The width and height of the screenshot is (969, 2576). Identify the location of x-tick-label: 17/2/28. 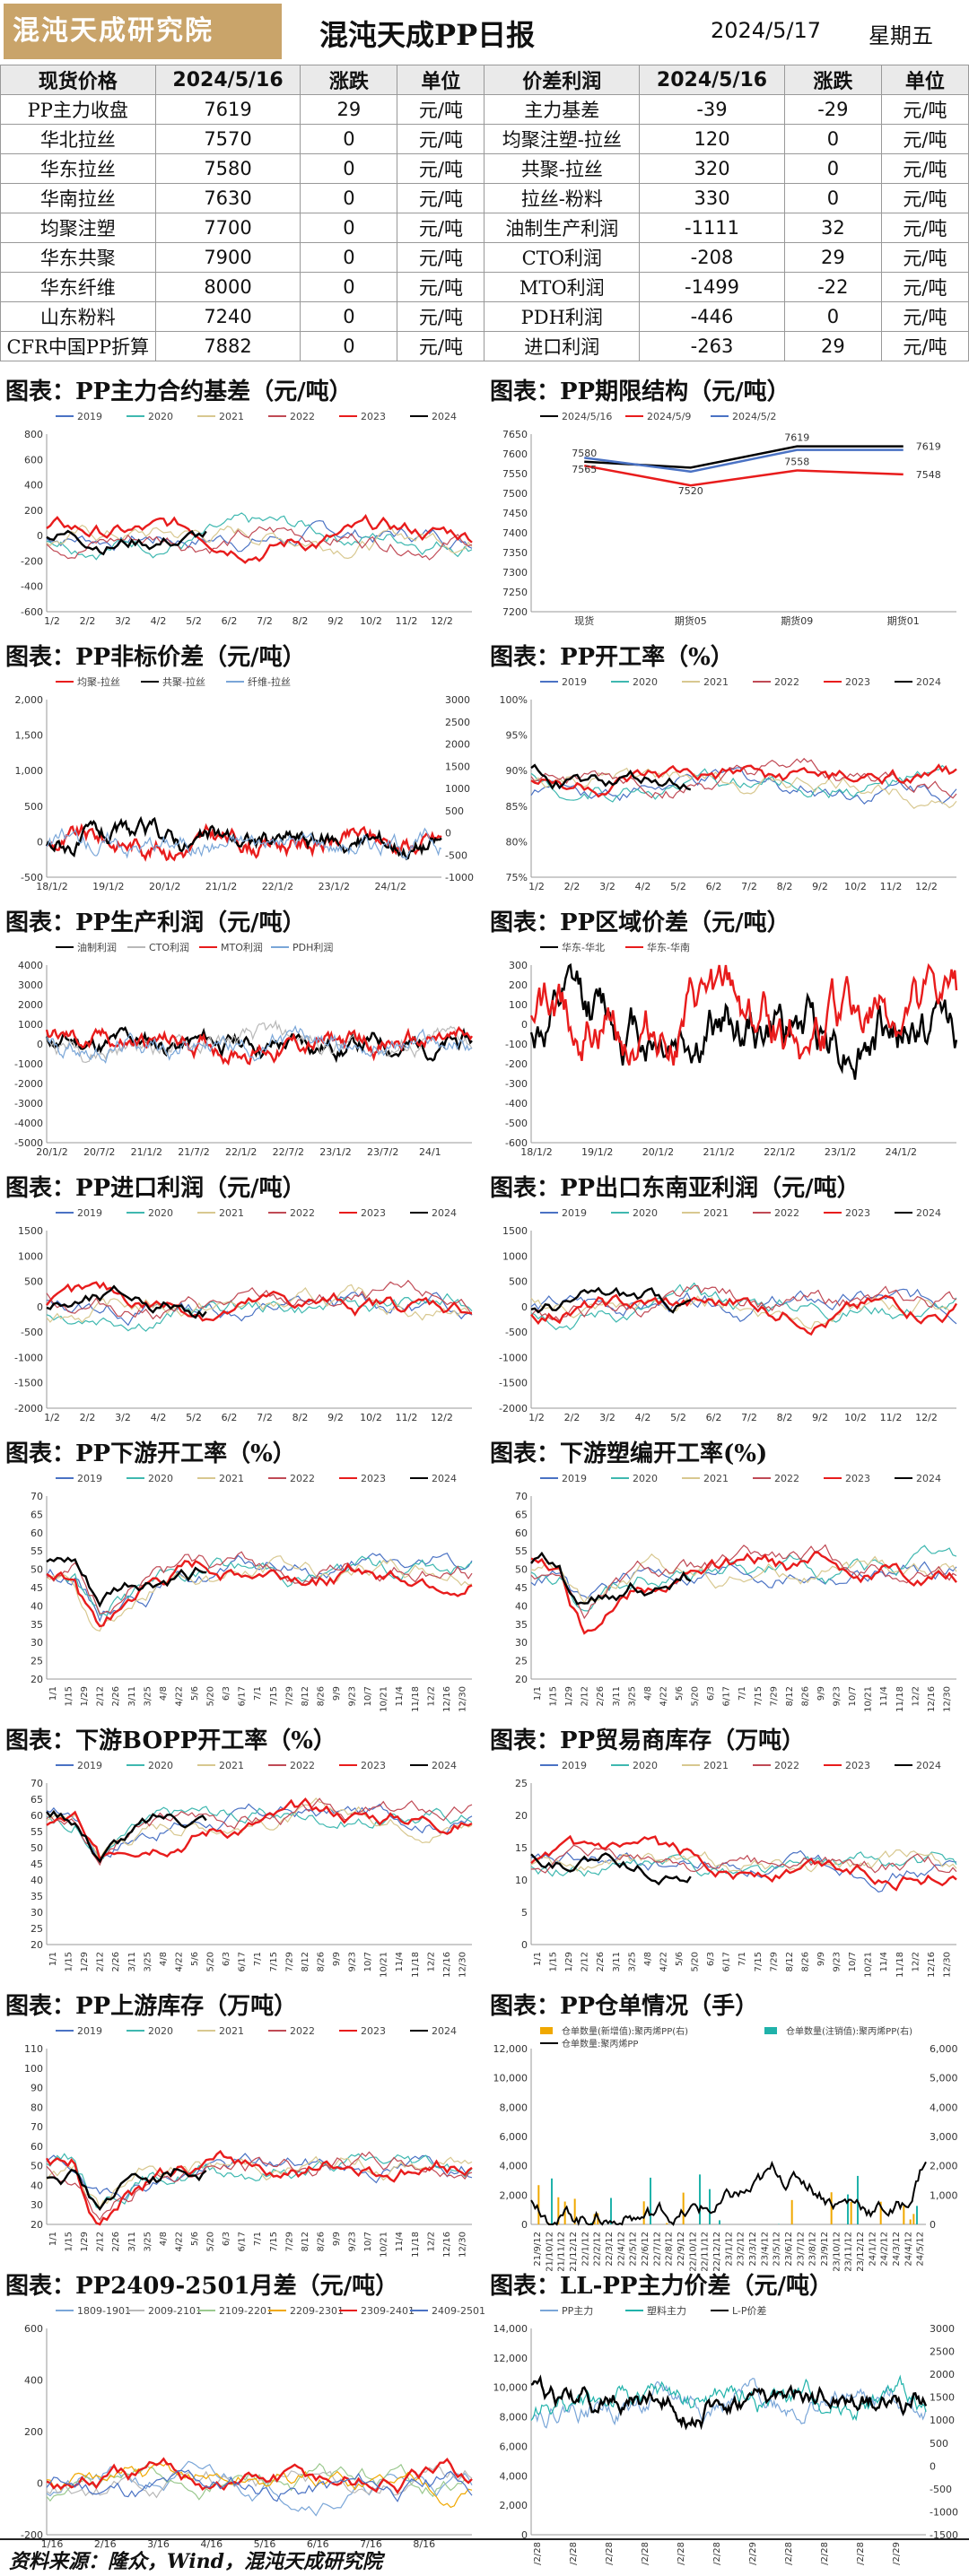
(645, 2553).